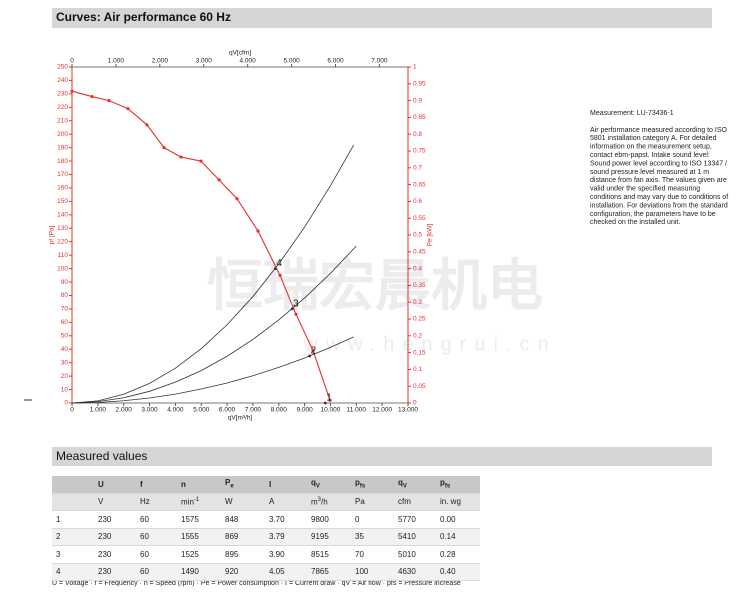  What do you see at coordinates (458, 519) in the screenshot?
I see `cell: 0.00` at bounding box center [458, 519].